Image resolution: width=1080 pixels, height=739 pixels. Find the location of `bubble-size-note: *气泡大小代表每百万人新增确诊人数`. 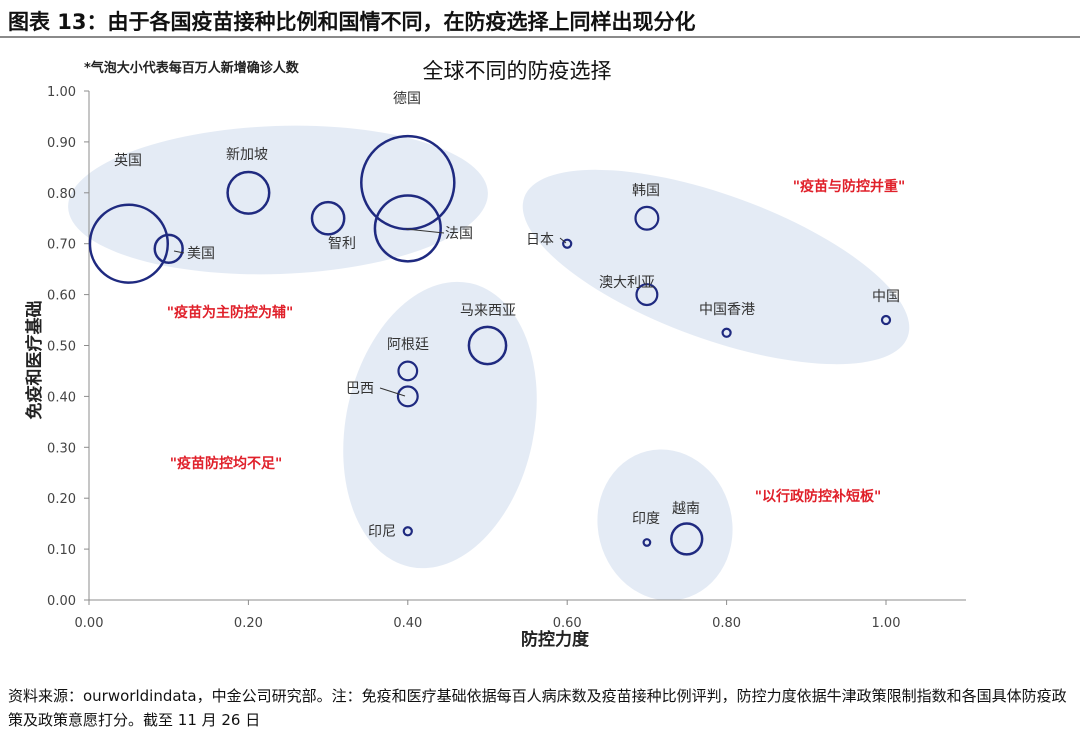

bubble-size-note: *气泡大小代表每百万人新增确诊人数 is located at coordinates (192, 68).